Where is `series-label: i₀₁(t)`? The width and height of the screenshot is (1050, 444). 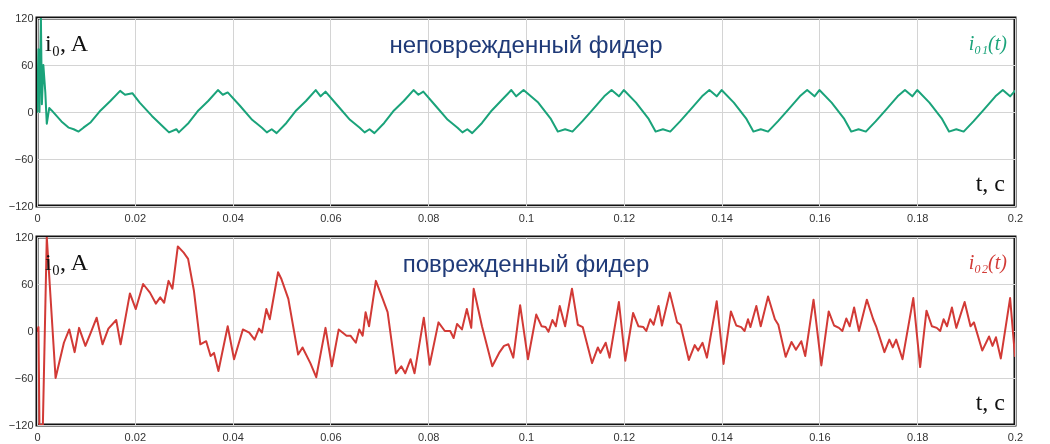 series-label: i₀₁(t) is located at coordinates (988, 43).